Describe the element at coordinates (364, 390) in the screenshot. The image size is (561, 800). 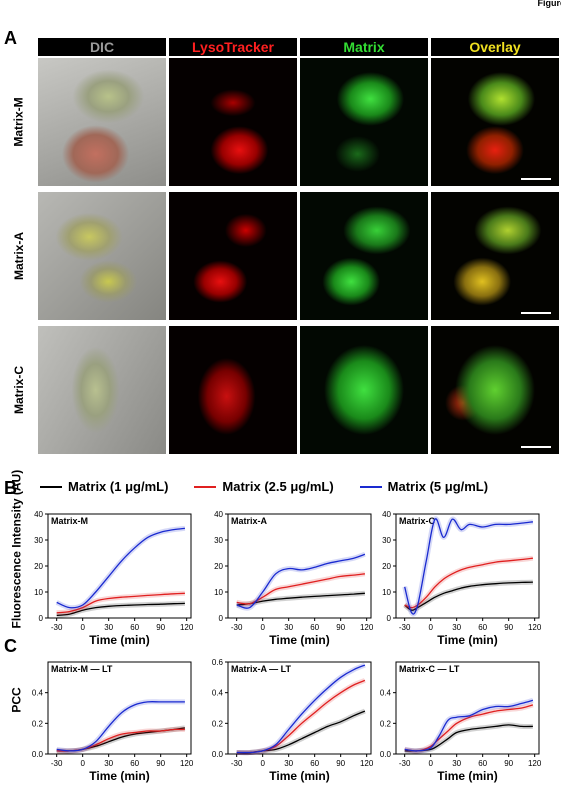
I see `micrograph-matrix-c-matrix` at that location.